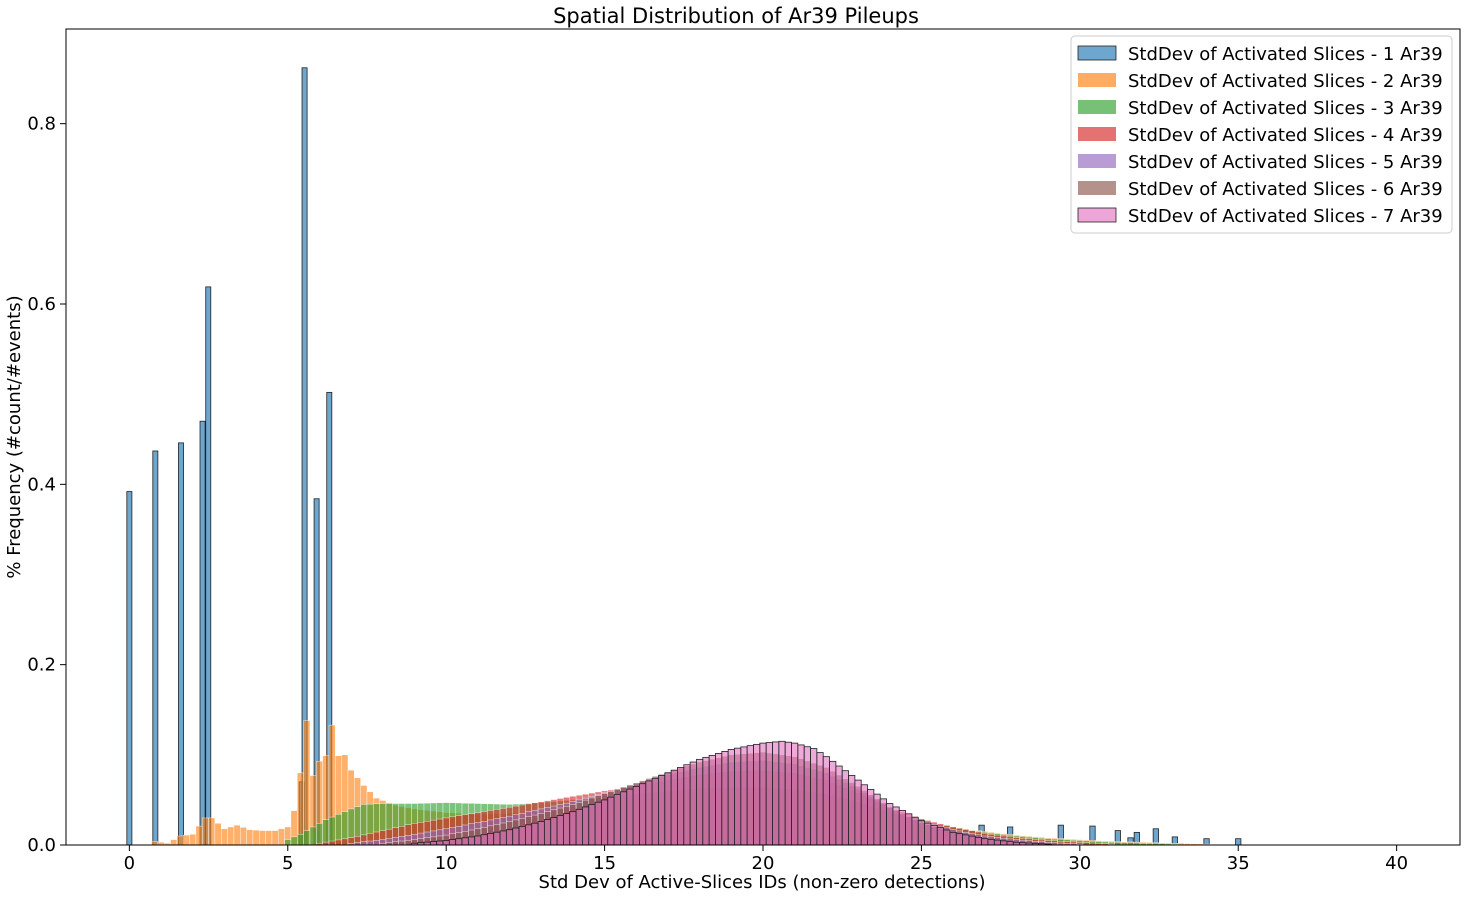 The width and height of the screenshot is (1466, 898). What do you see at coordinates (41, 665) in the screenshot?
I see `y-tick-label-1: 0.2` at bounding box center [41, 665].